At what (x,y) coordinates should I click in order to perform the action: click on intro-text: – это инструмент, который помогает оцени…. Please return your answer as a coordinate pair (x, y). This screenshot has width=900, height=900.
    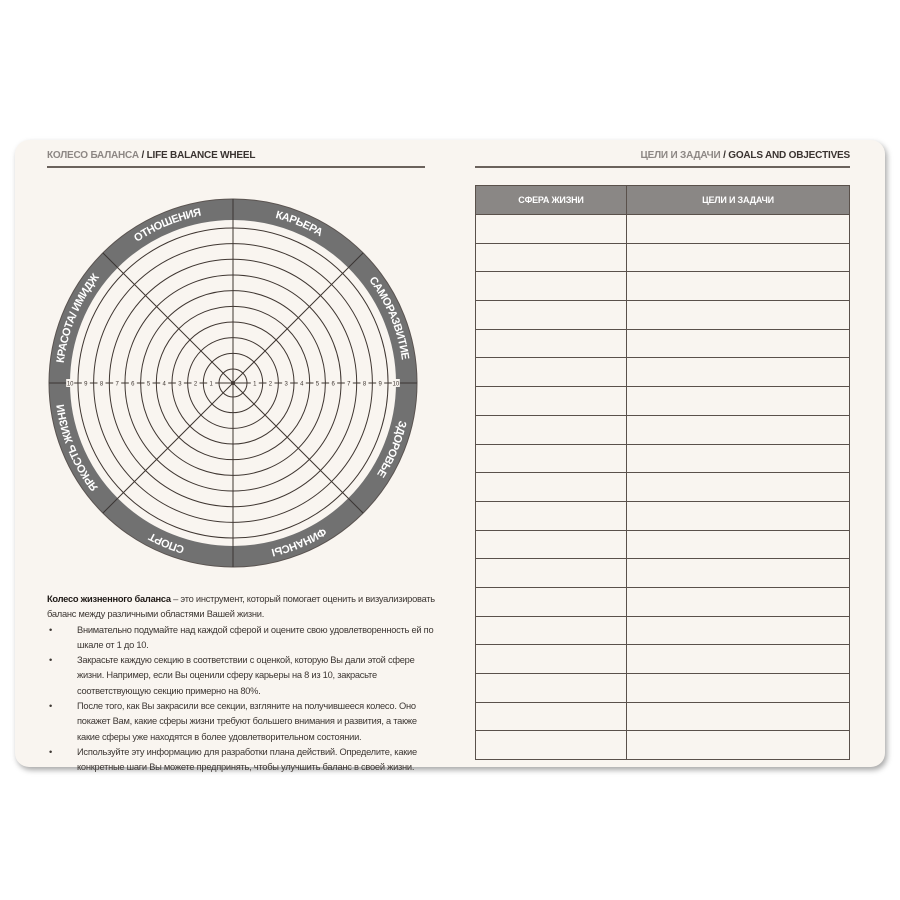
    Looking at the image, I should click on (241, 607).